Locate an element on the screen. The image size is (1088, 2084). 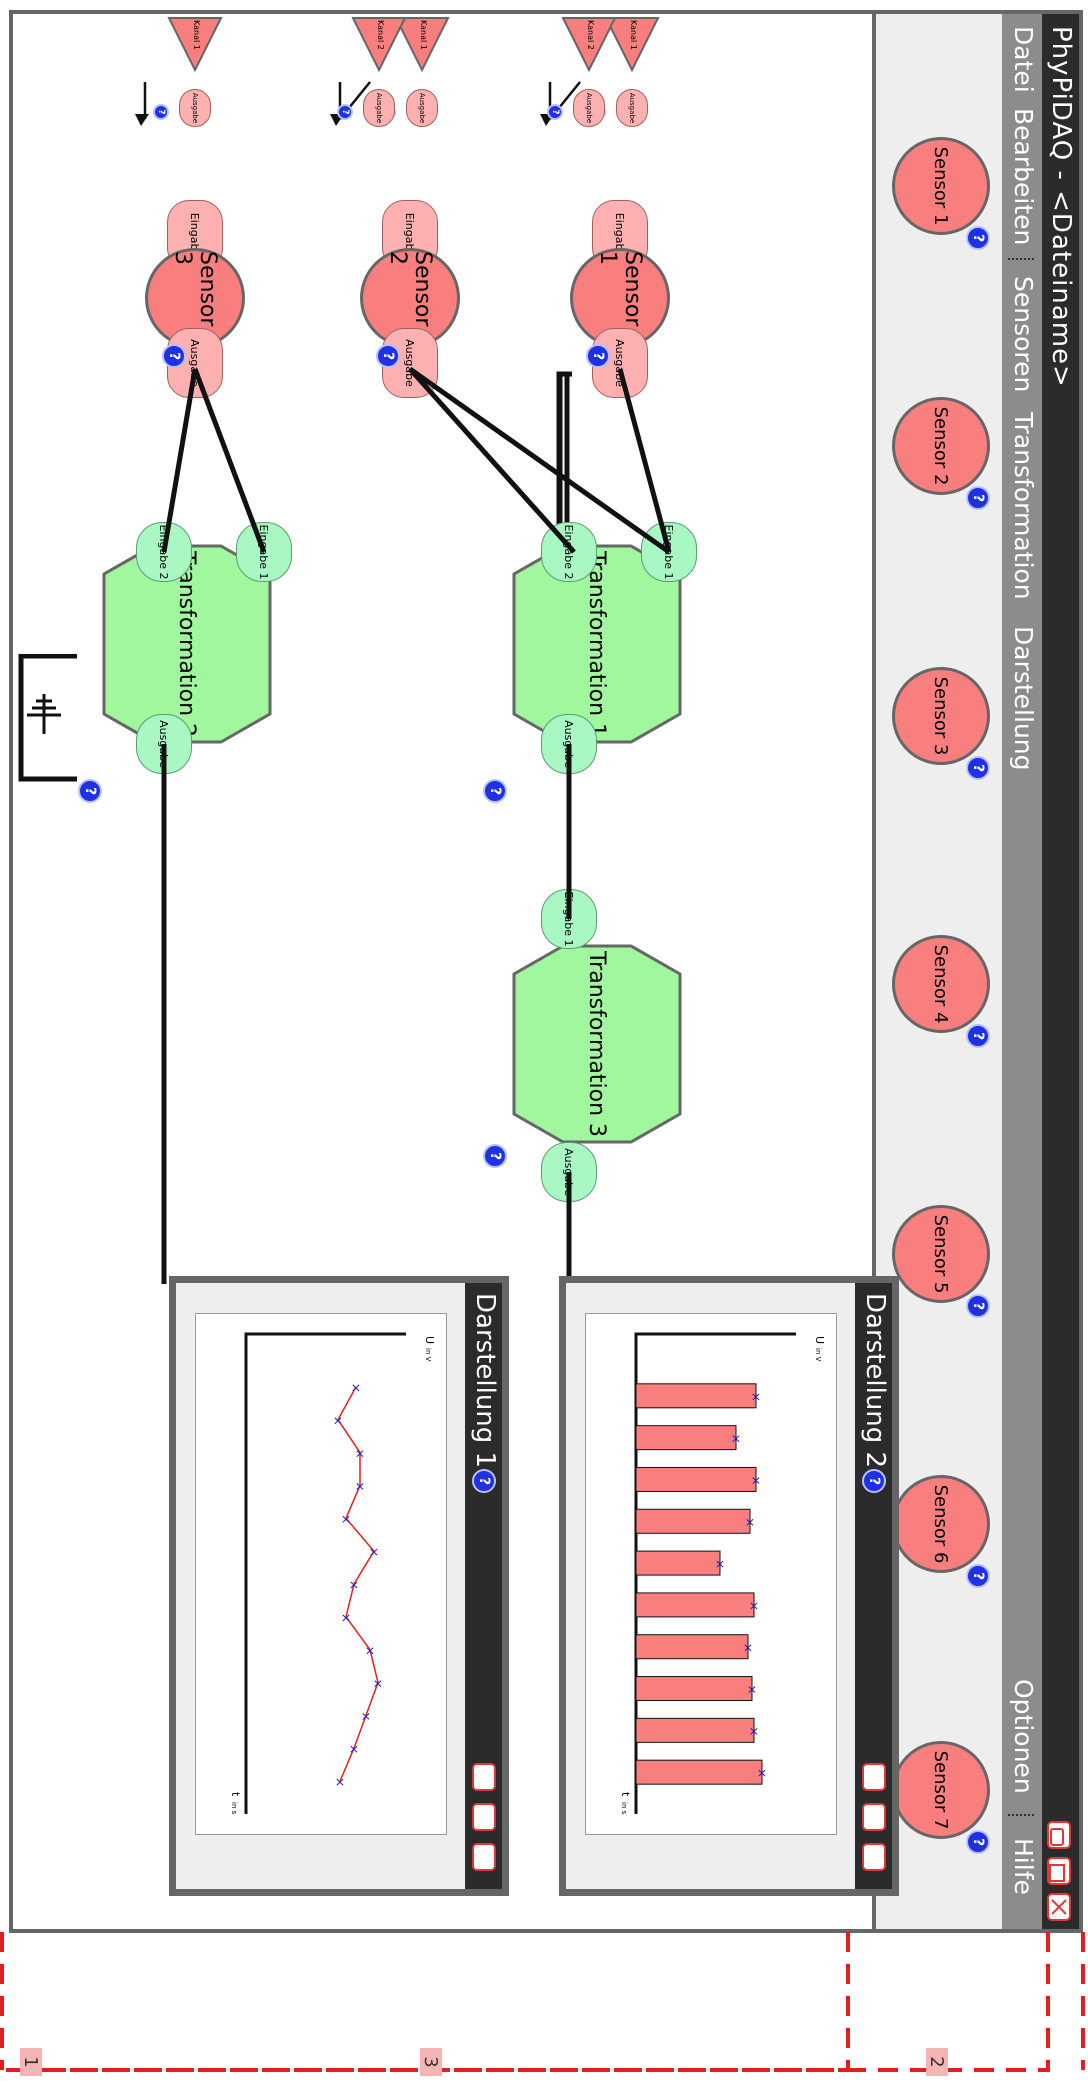
window-title: PhyPiDAQ - <Dateiname> is located at coordinates (1061, 207).